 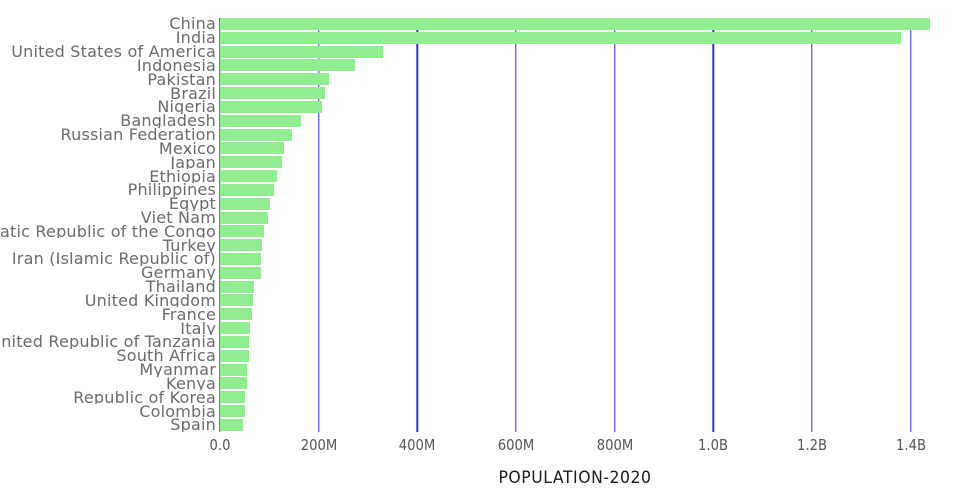 What do you see at coordinates (233, 369) in the screenshot?
I see `bar-myanmar` at bounding box center [233, 369].